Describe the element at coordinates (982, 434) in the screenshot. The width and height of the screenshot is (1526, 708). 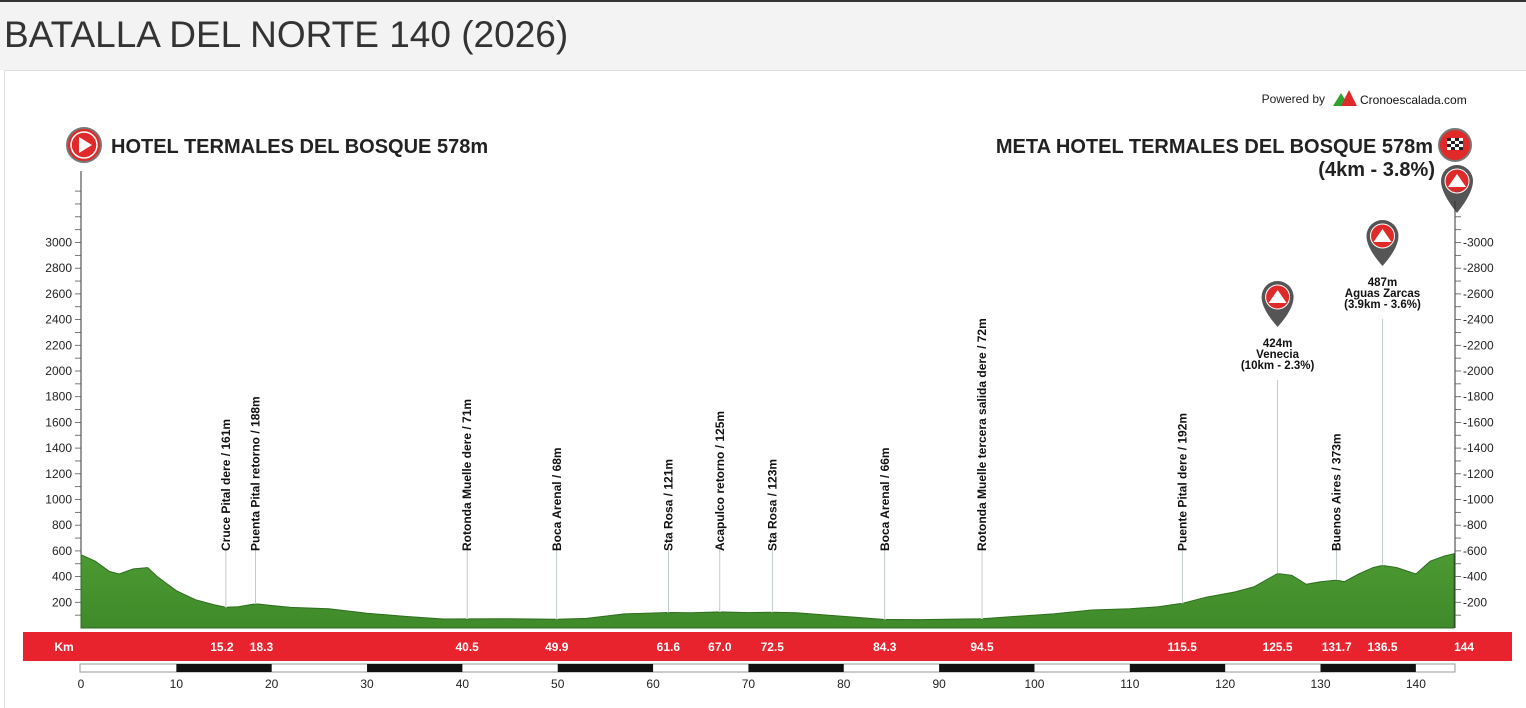
I see `waypoint-label: Rotonda Muelle tercera salida dere / 72m` at that location.